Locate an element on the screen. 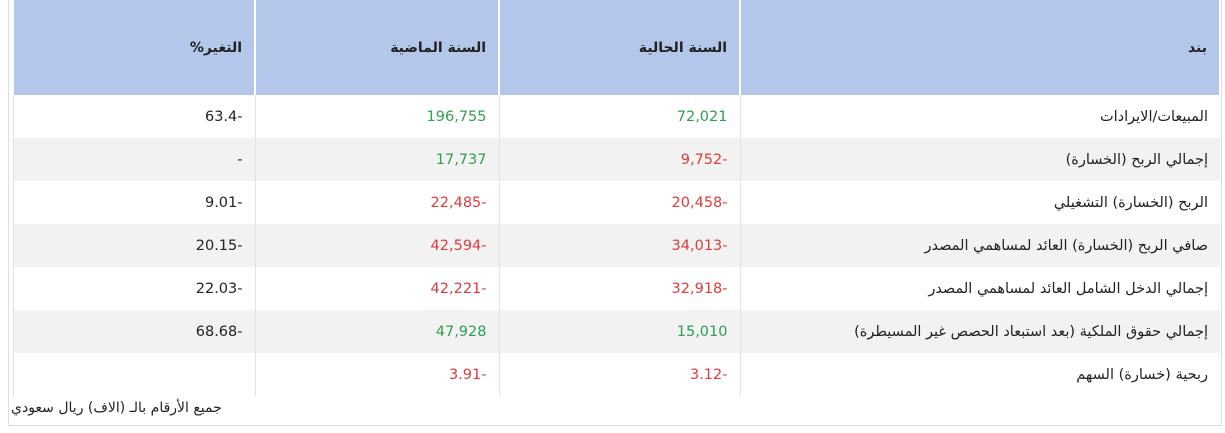 The width and height of the screenshot is (1225, 433). row-label: ربحية (خسارة) السهم is located at coordinates (979, 374).